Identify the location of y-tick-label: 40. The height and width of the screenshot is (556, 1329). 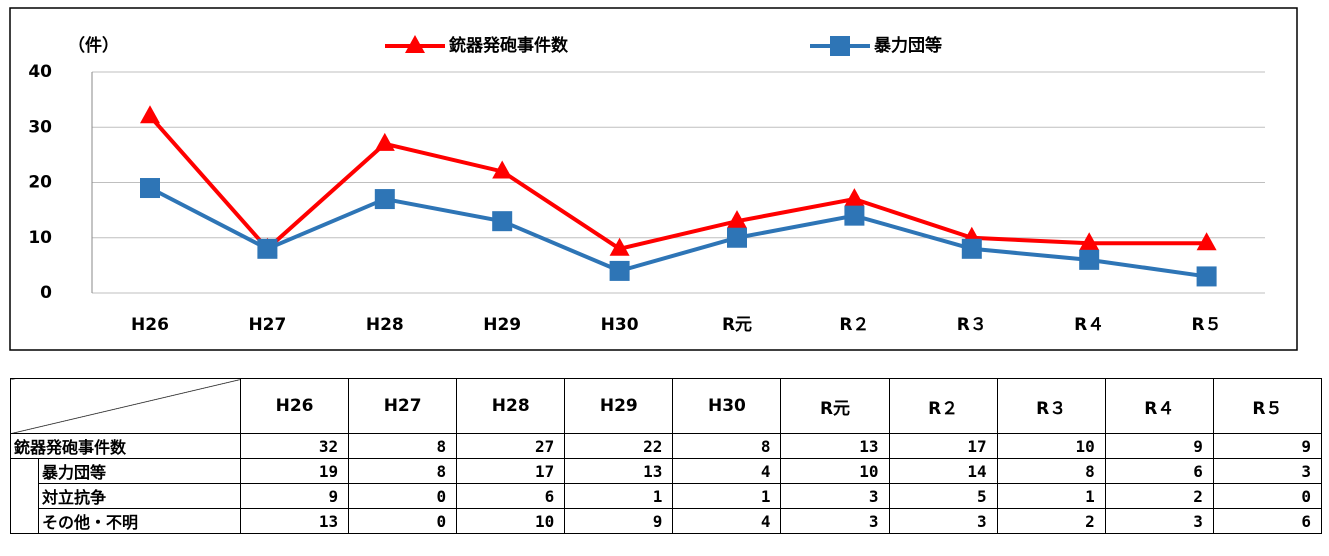
(40, 72).